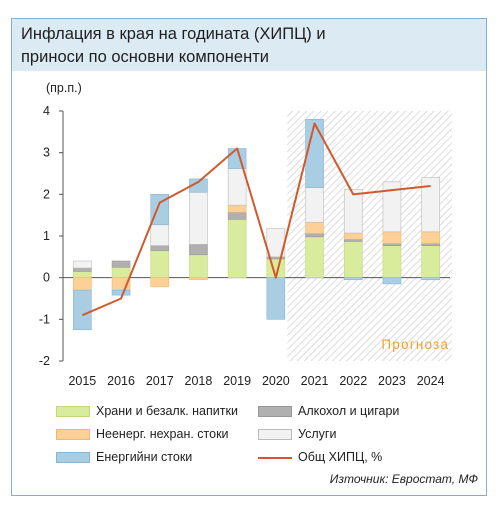 The width and height of the screenshot is (500, 518). I want to click on x-tick-label: 2015, so click(82, 381).